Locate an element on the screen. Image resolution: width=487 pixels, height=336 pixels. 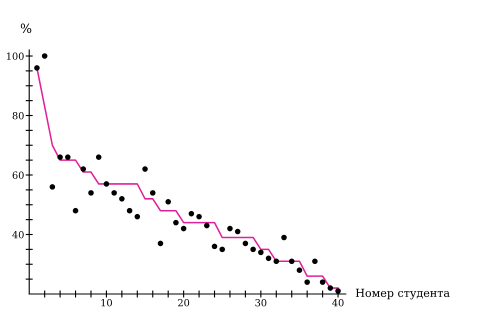
x-tick-label: 10 is located at coordinates (106, 302).